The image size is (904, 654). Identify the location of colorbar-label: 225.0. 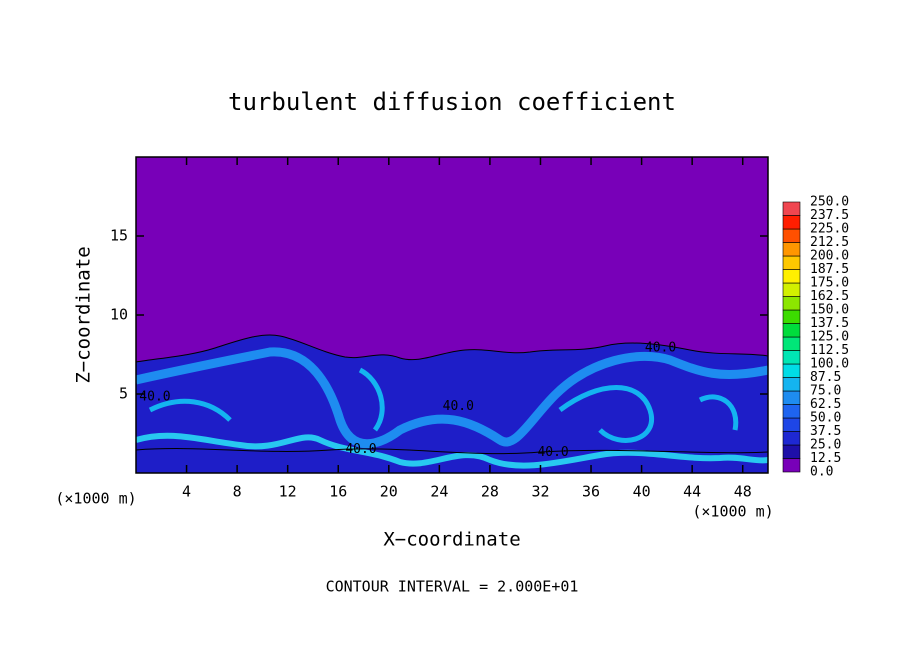
(829, 229).